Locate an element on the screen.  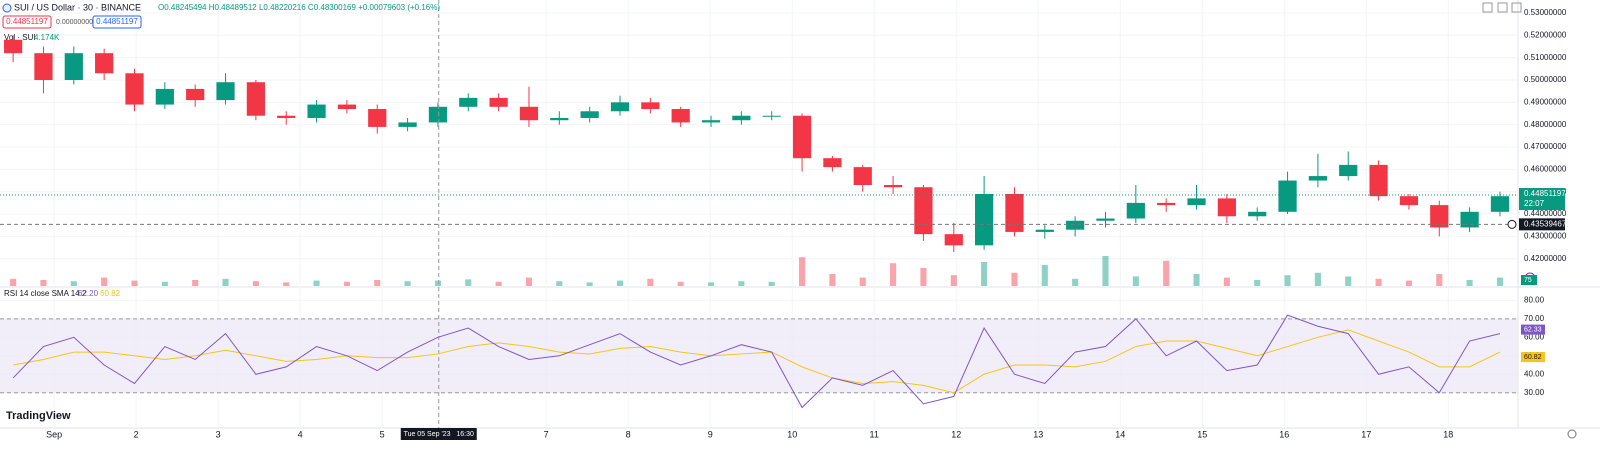
settings-icon is located at coordinates (1572, 434).